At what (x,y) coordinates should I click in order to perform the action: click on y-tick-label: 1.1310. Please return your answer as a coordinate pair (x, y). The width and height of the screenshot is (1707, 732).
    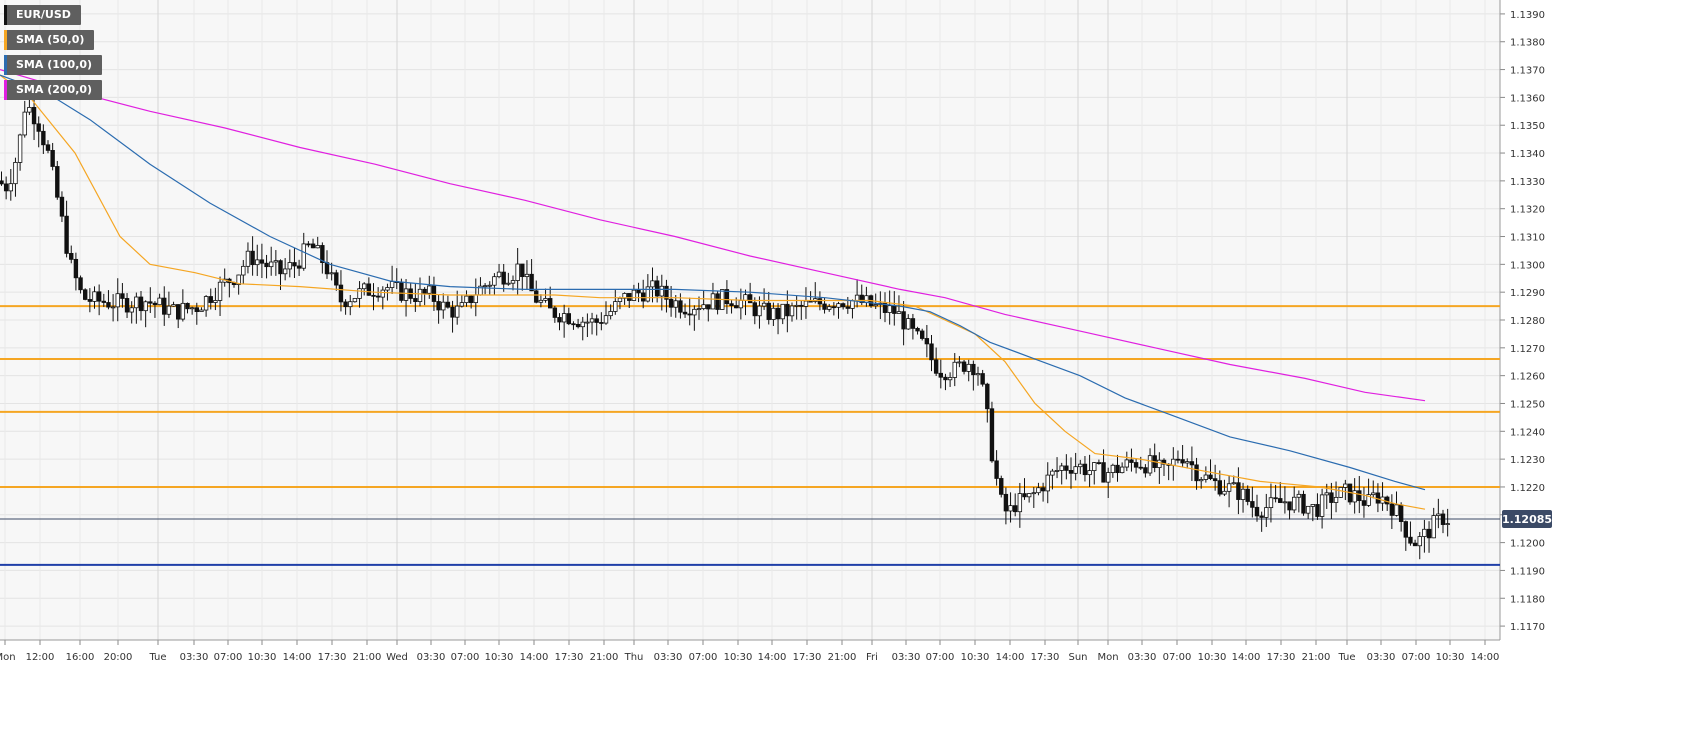
    Looking at the image, I should click on (1527, 238).